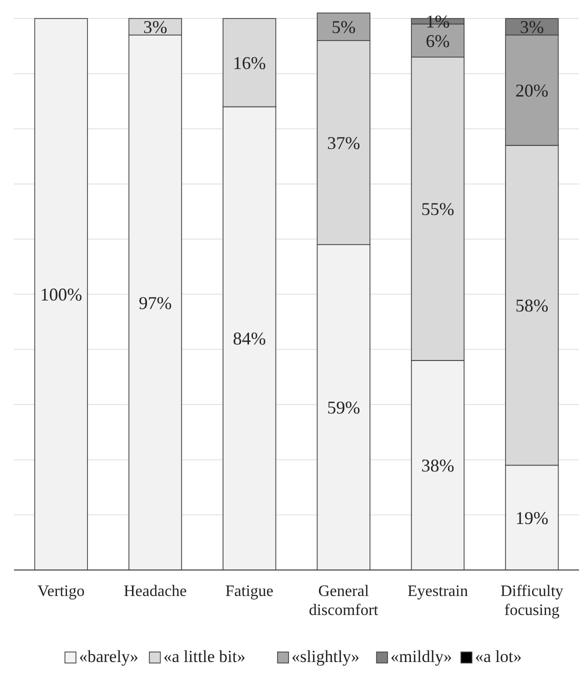  Describe the element at coordinates (343, 601) in the screenshot. I see `x-tick-label: General discomfort` at that location.